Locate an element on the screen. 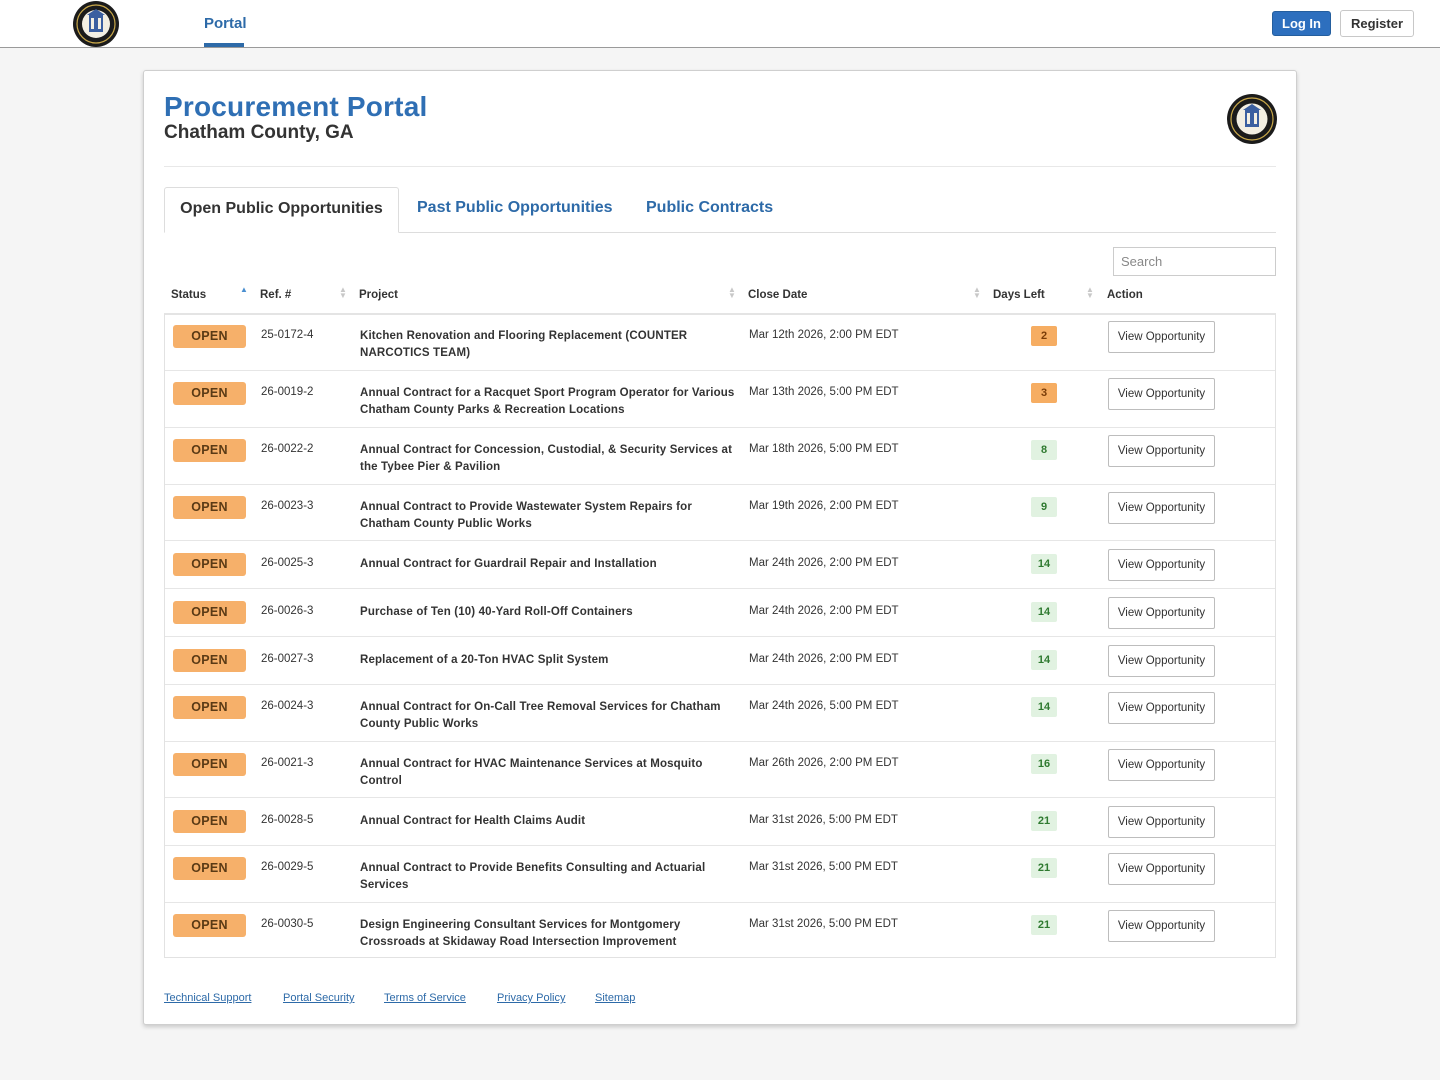 The width and height of the screenshot is (1440, 1080). divider is located at coordinates (720, 166).